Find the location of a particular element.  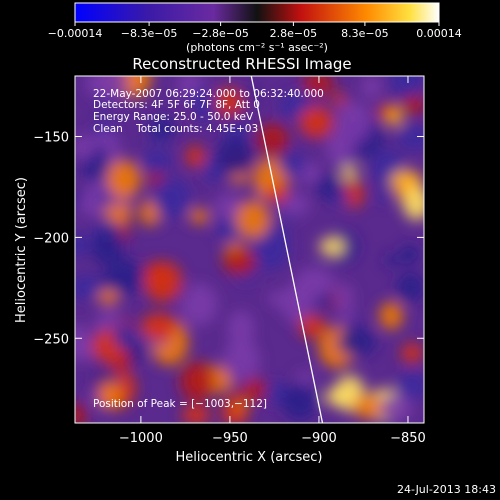

x-tick-label: −850 is located at coordinates (408, 438).